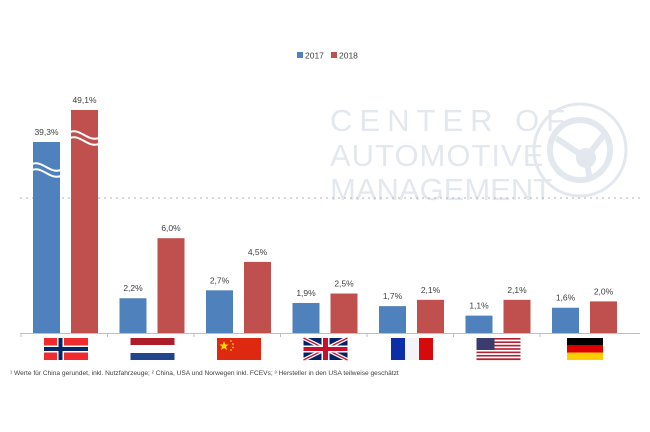 The height and width of the screenshot is (432, 650). What do you see at coordinates (393, 296) in the screenshot?
I see `data-label: 1,7%` at bounding box center [393, 296].